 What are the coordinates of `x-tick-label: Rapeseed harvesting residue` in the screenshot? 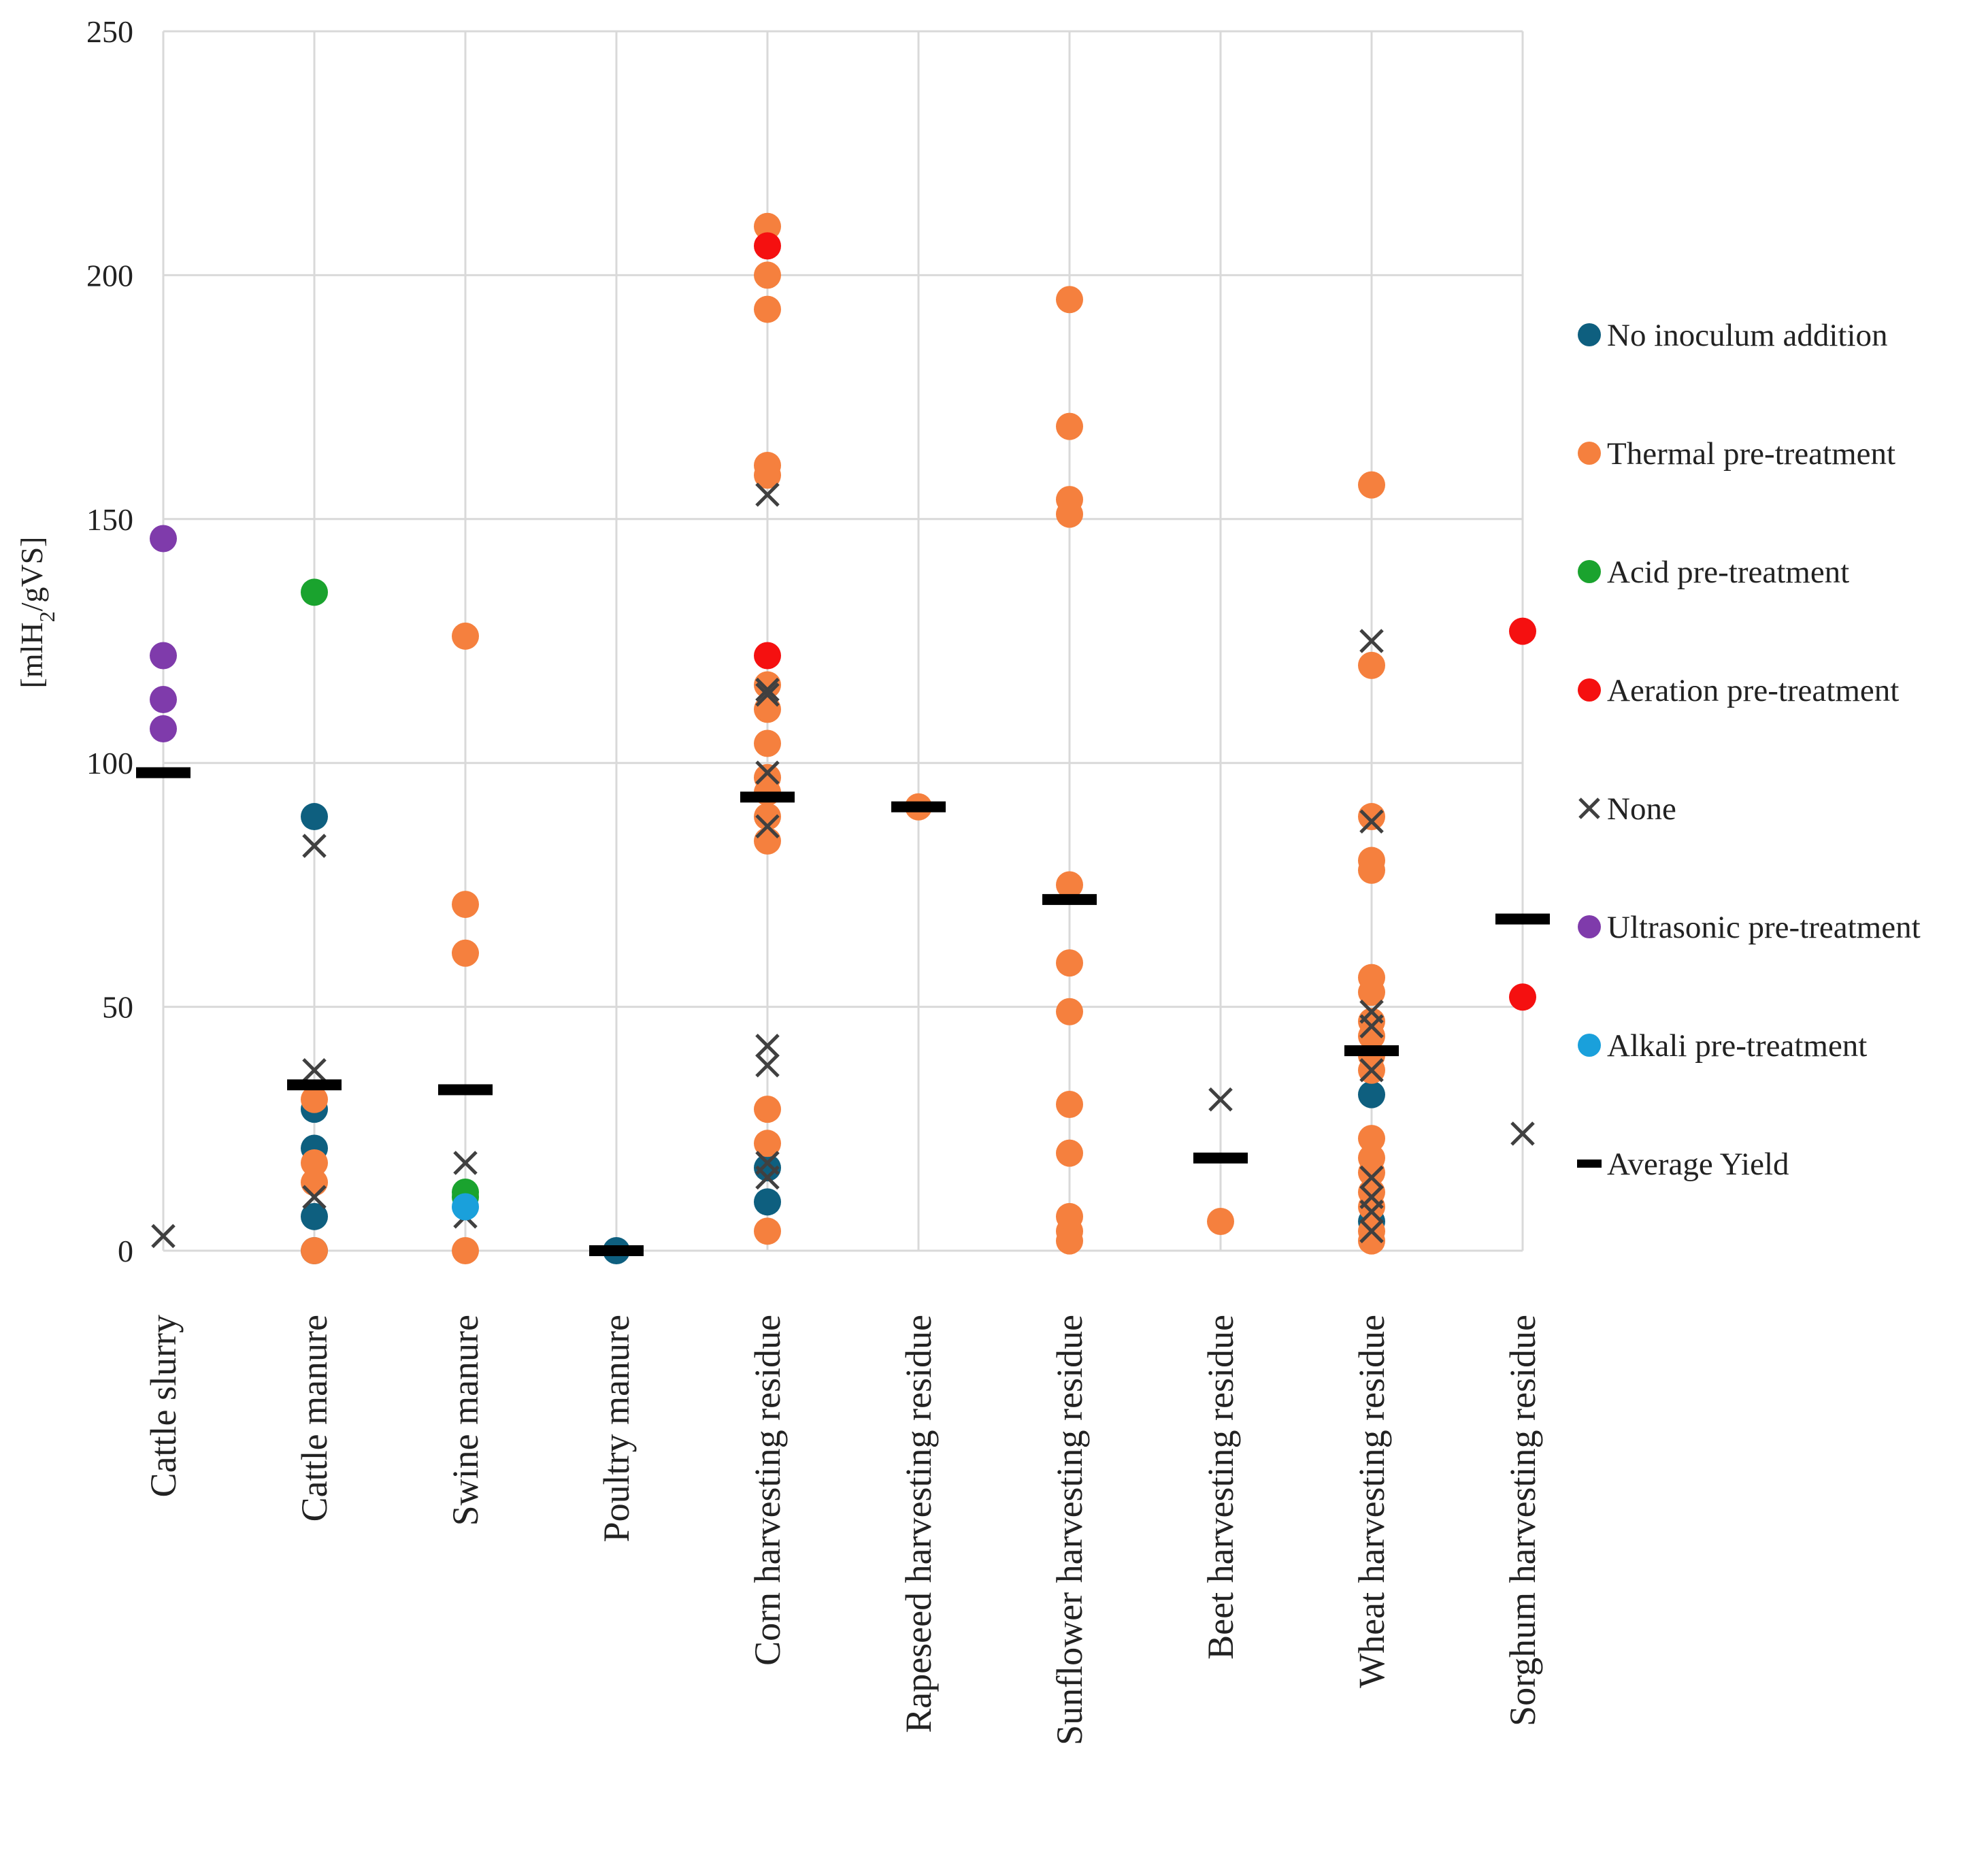 It's located at (918, 1524).